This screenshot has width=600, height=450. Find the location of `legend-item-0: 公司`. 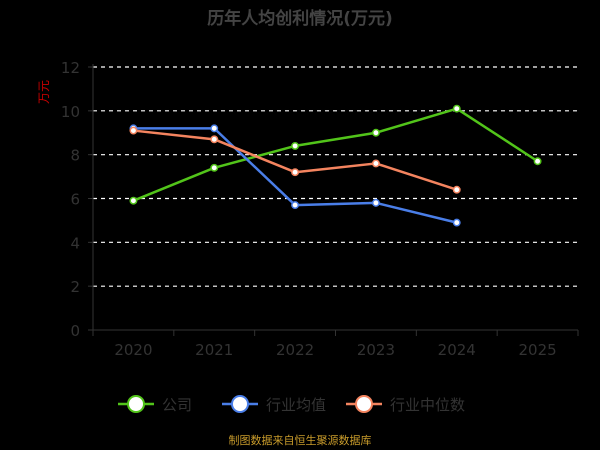

legend-item-0: 公司 is located at coordinates (155, 404).